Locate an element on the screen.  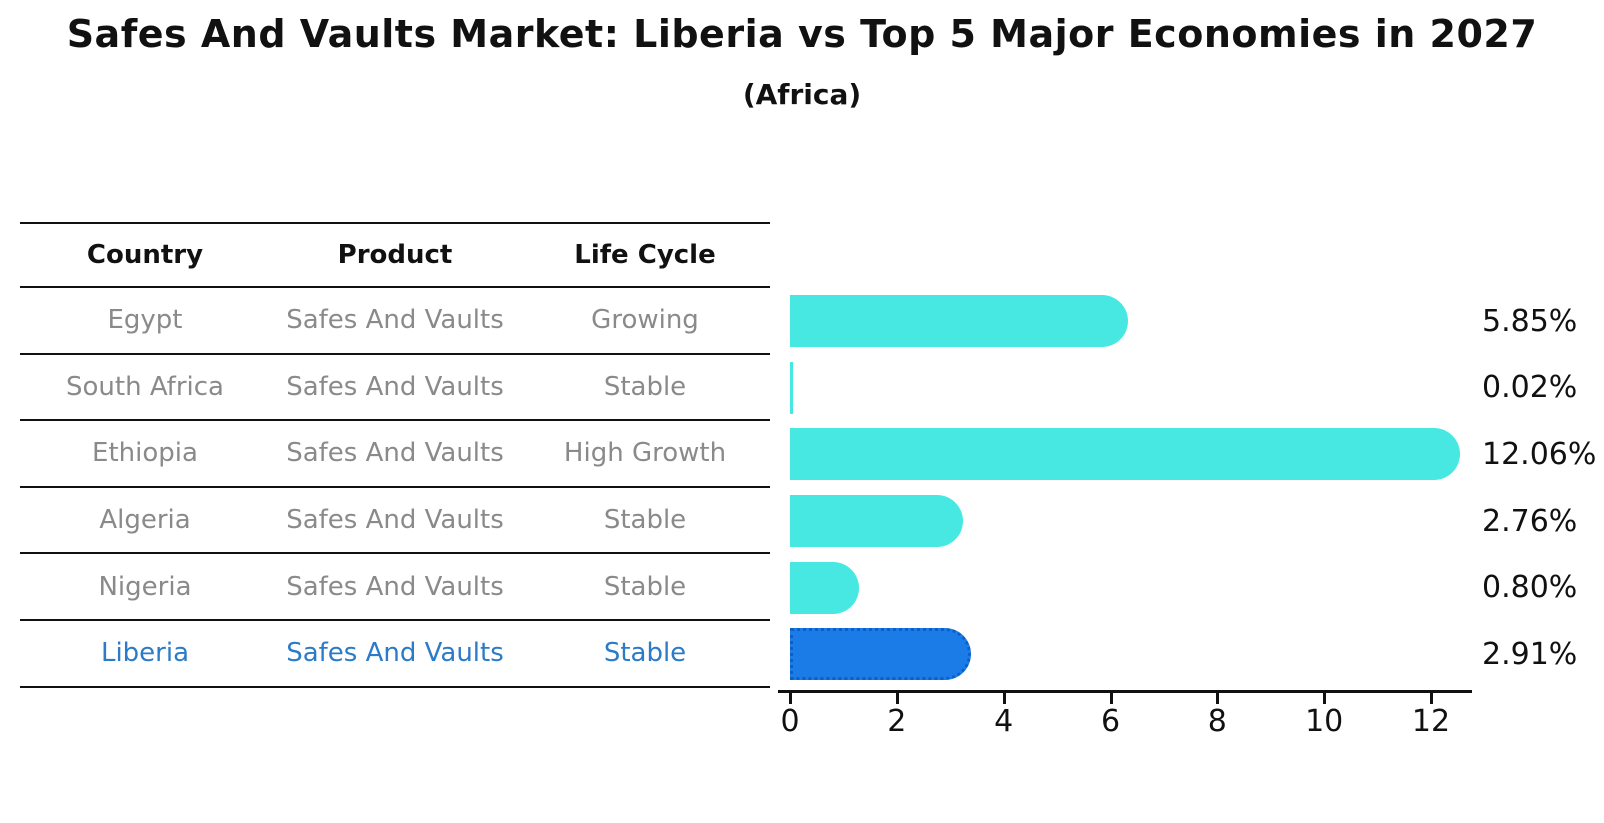
table-row-ethiopia: Ethiopia Safes And Vaults High Growth is located at coordinates (395, 454).